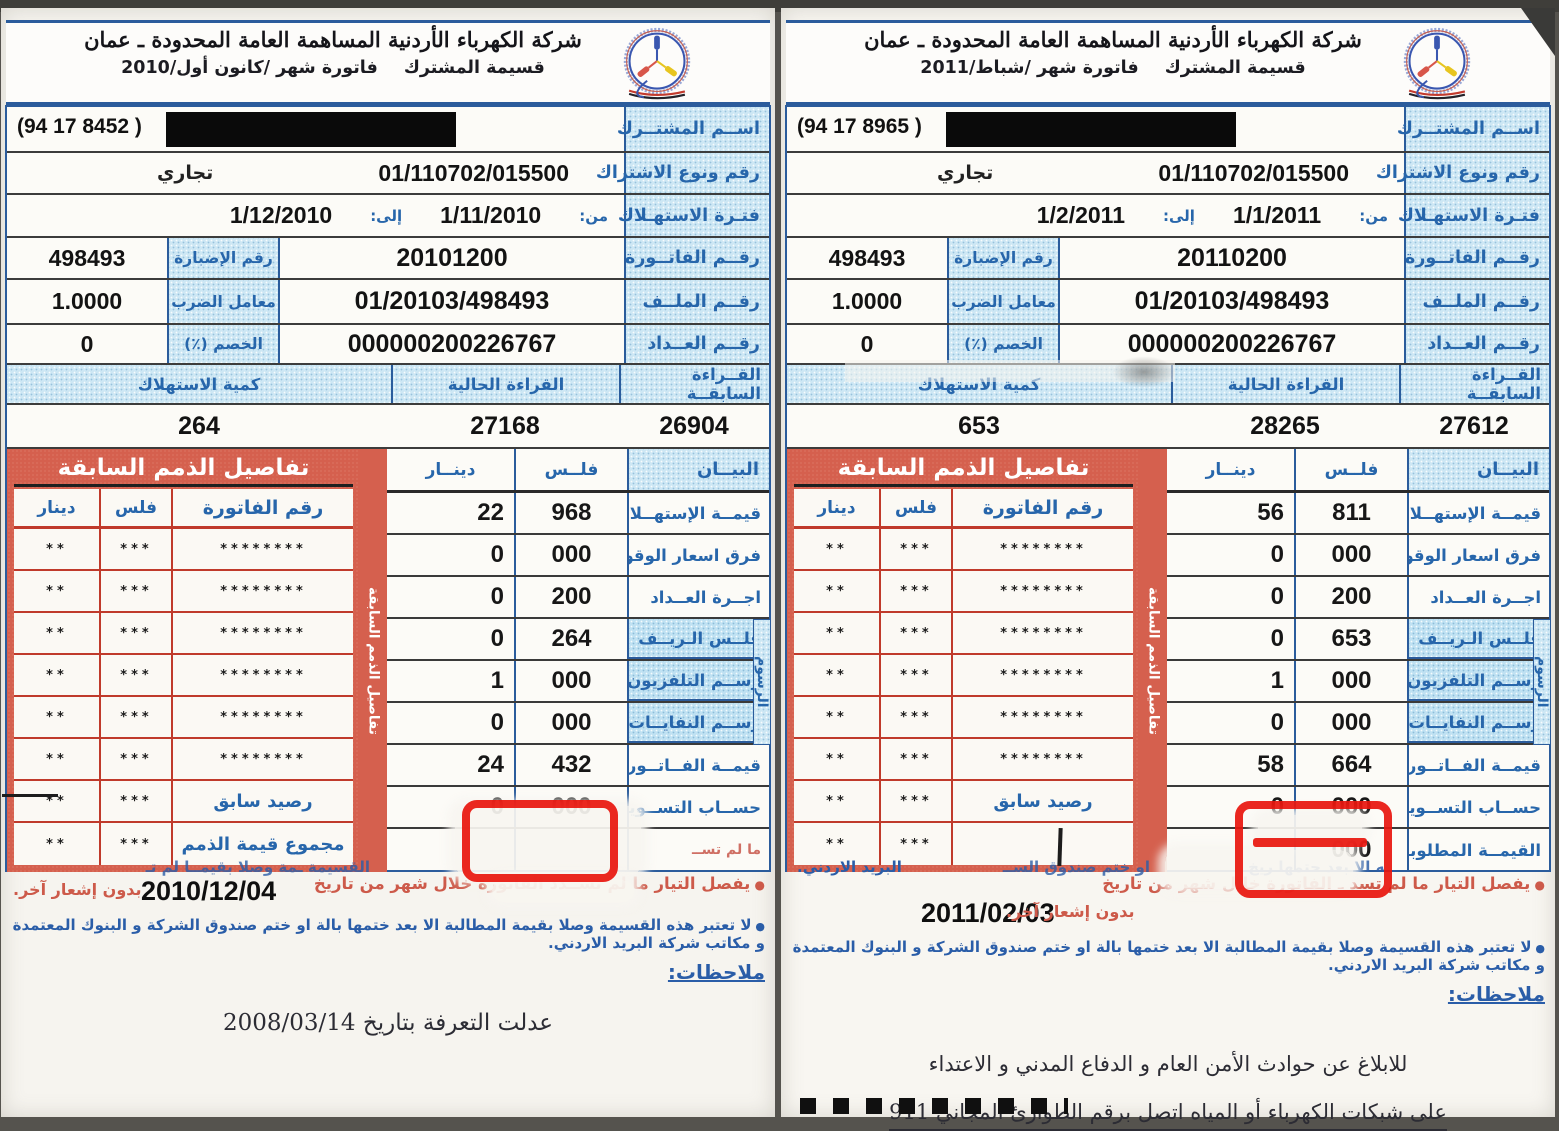 The height and width of the screenshot is (1131, 1559). What do you see at coordinates (1270, 512) in the screenshot?
I see `charge-dinar-value: 56` at bounding box center [1270, 512].